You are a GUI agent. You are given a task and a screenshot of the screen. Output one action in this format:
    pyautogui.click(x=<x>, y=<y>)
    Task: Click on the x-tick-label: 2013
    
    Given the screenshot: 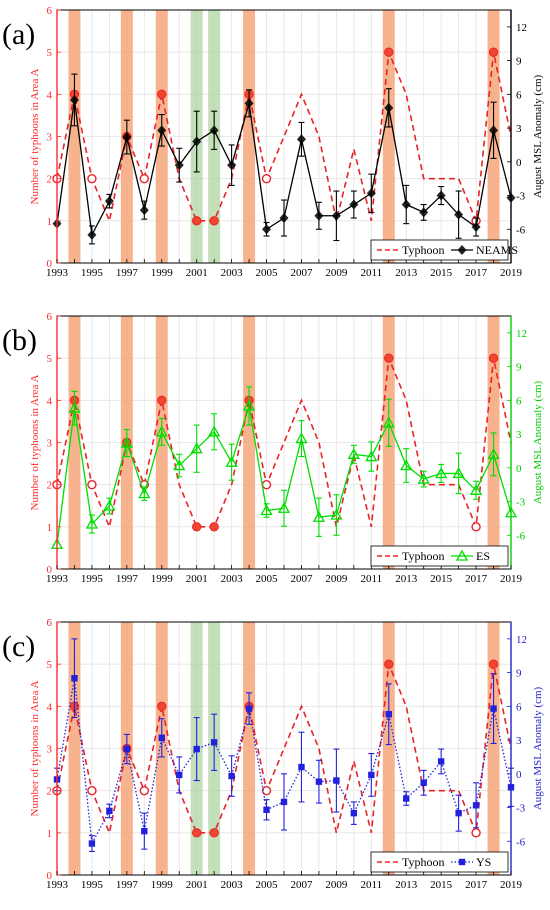 What is the action you would take?
    pyautogui.click(x=406, y=273)
    